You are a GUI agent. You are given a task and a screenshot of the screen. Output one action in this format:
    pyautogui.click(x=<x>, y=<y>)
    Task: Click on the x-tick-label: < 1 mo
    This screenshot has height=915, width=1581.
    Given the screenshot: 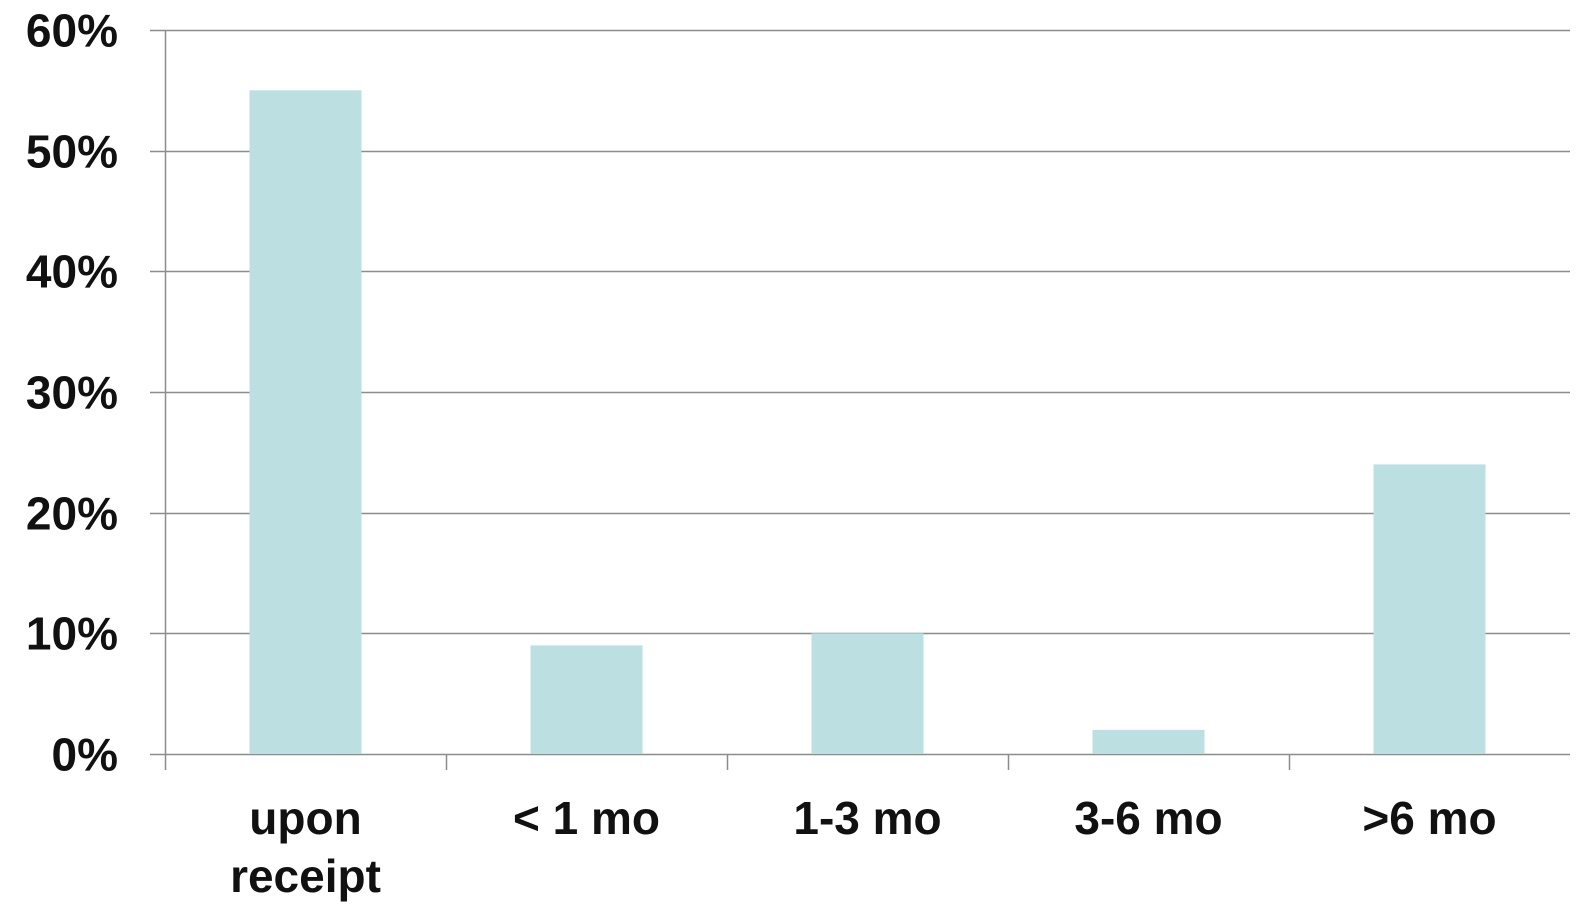 What is the action you would take?
    pyautogui.click(x=586, y=818)
    